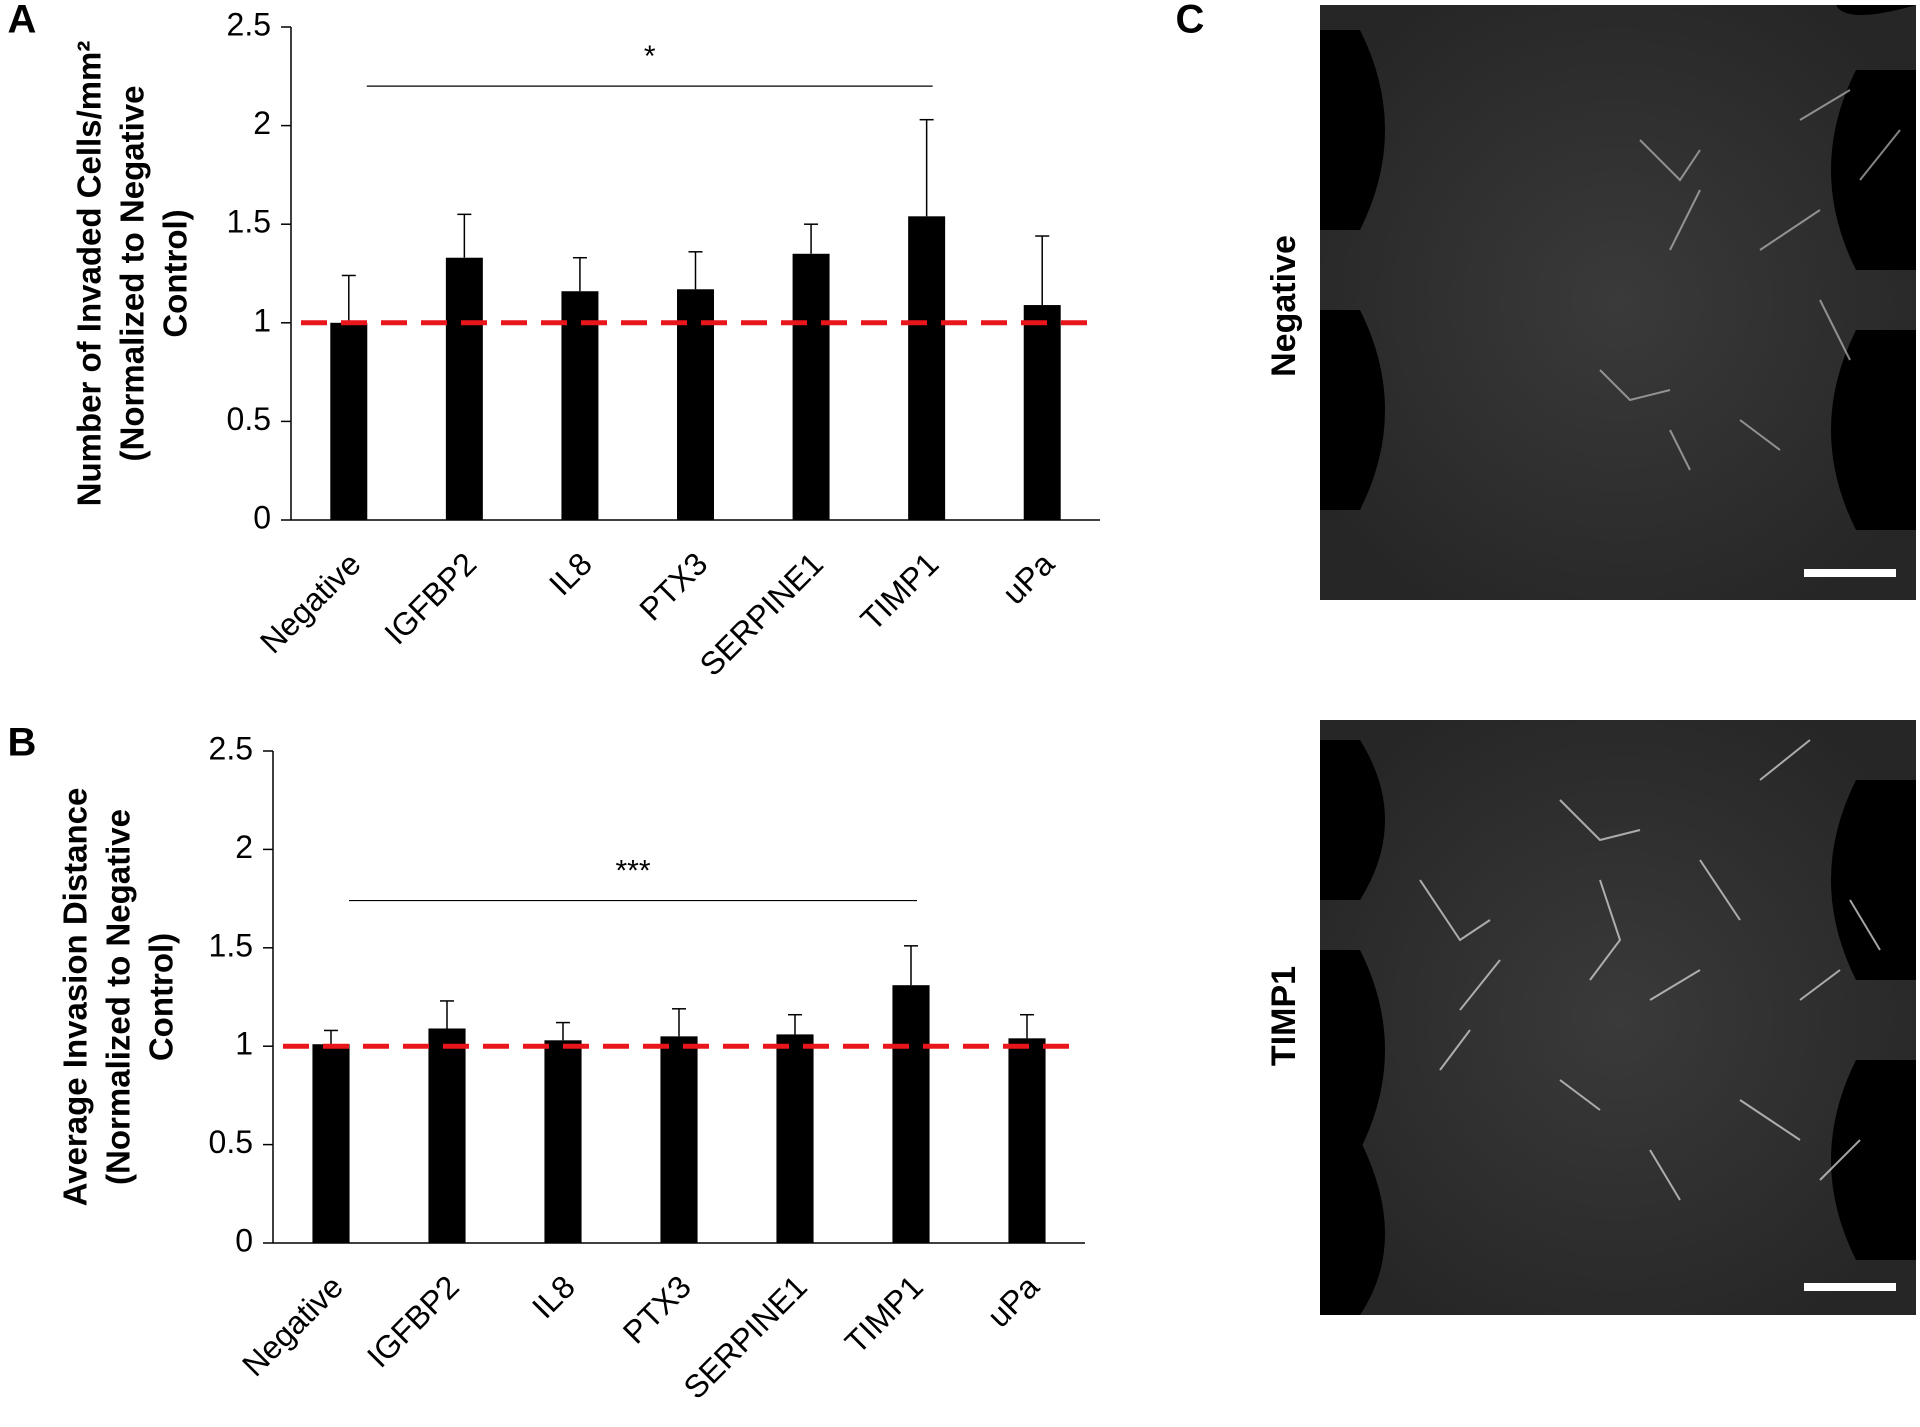  I want to click on y-axis-title: Number of Invaded Cells/mm², so click(89, 274).